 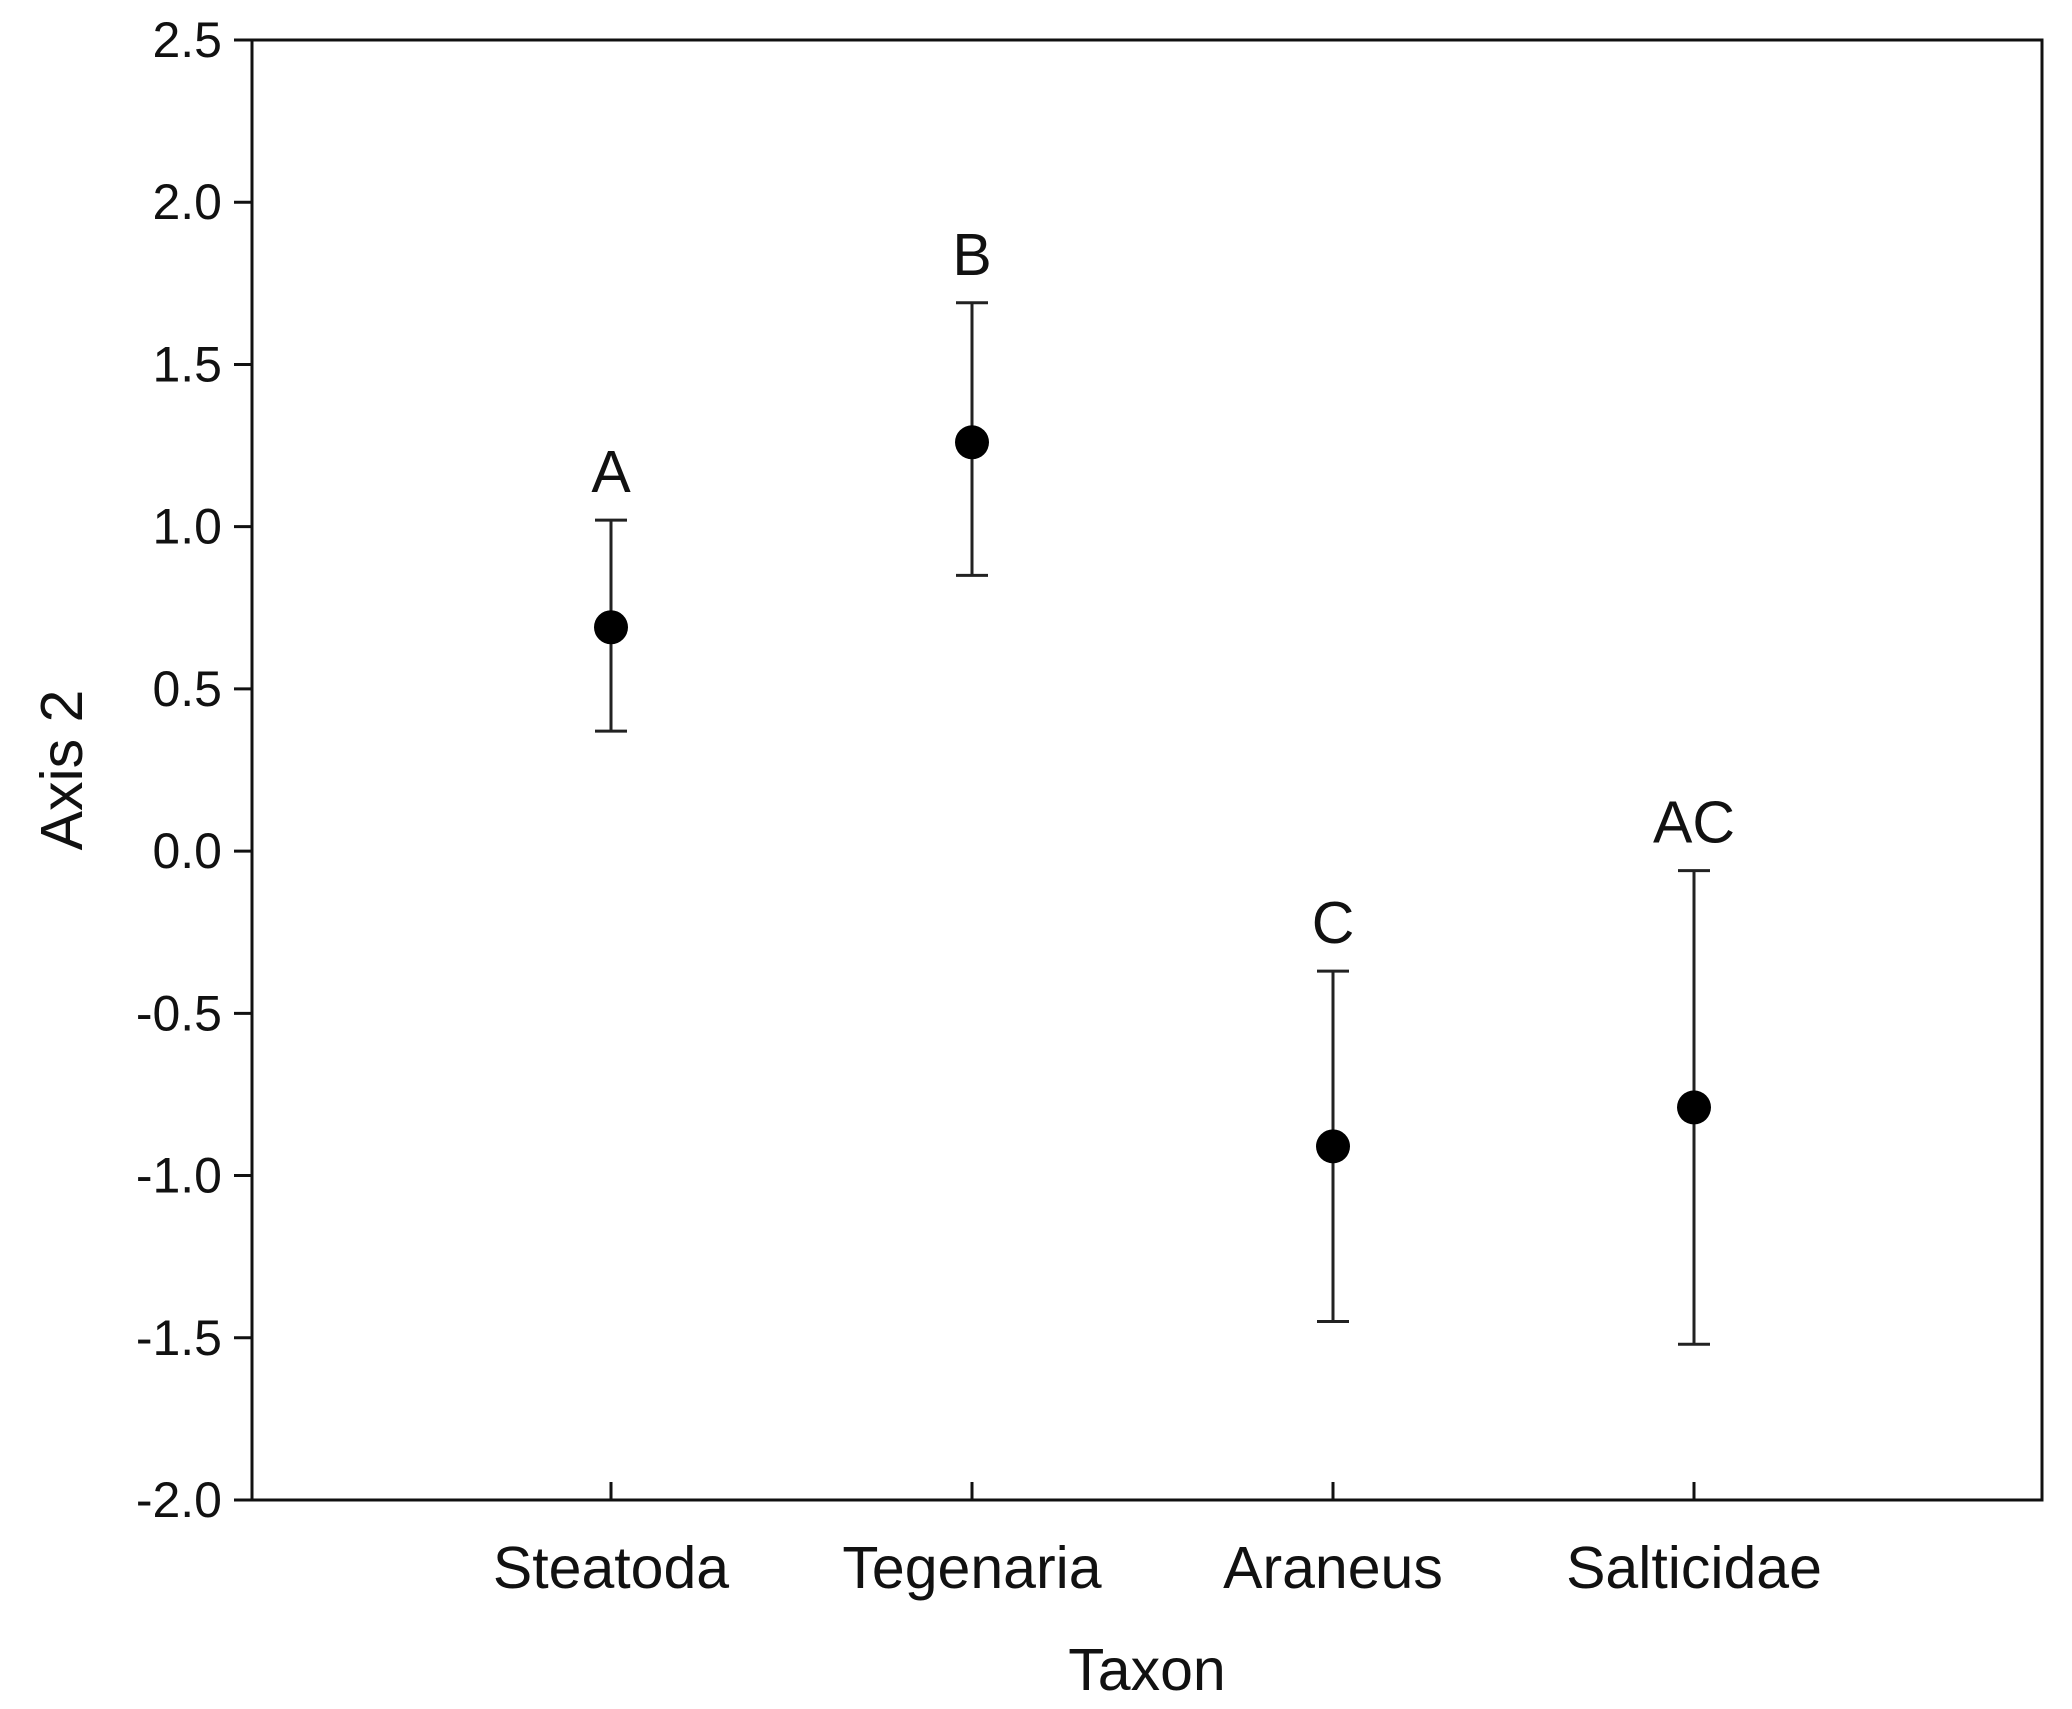 What do you see at coordinates (1146, 1670) in the screenshot?
I see `x-axis-title: Taxon` at bounding box center [1146, 1670].